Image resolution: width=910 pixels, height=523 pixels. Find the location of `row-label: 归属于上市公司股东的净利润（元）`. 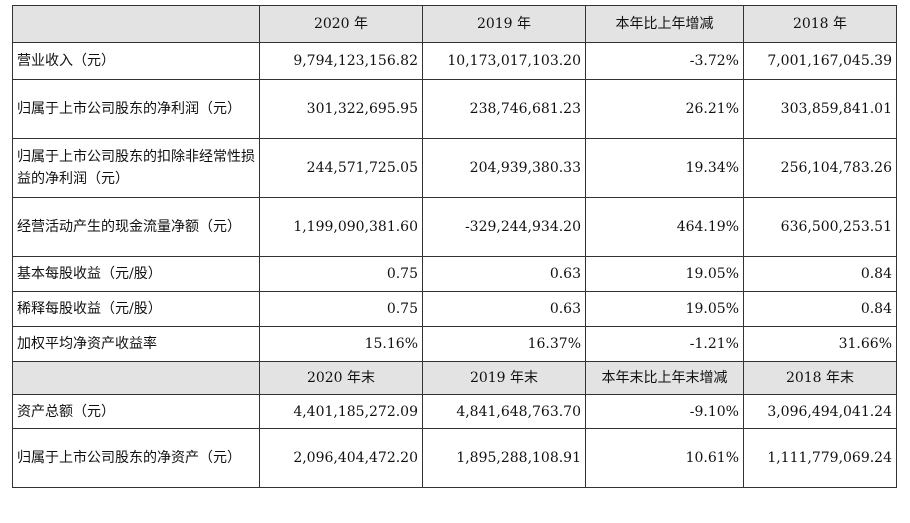

row-label: 归属于上市公司股东的净利润（元） is located at coordinates (136, 109).